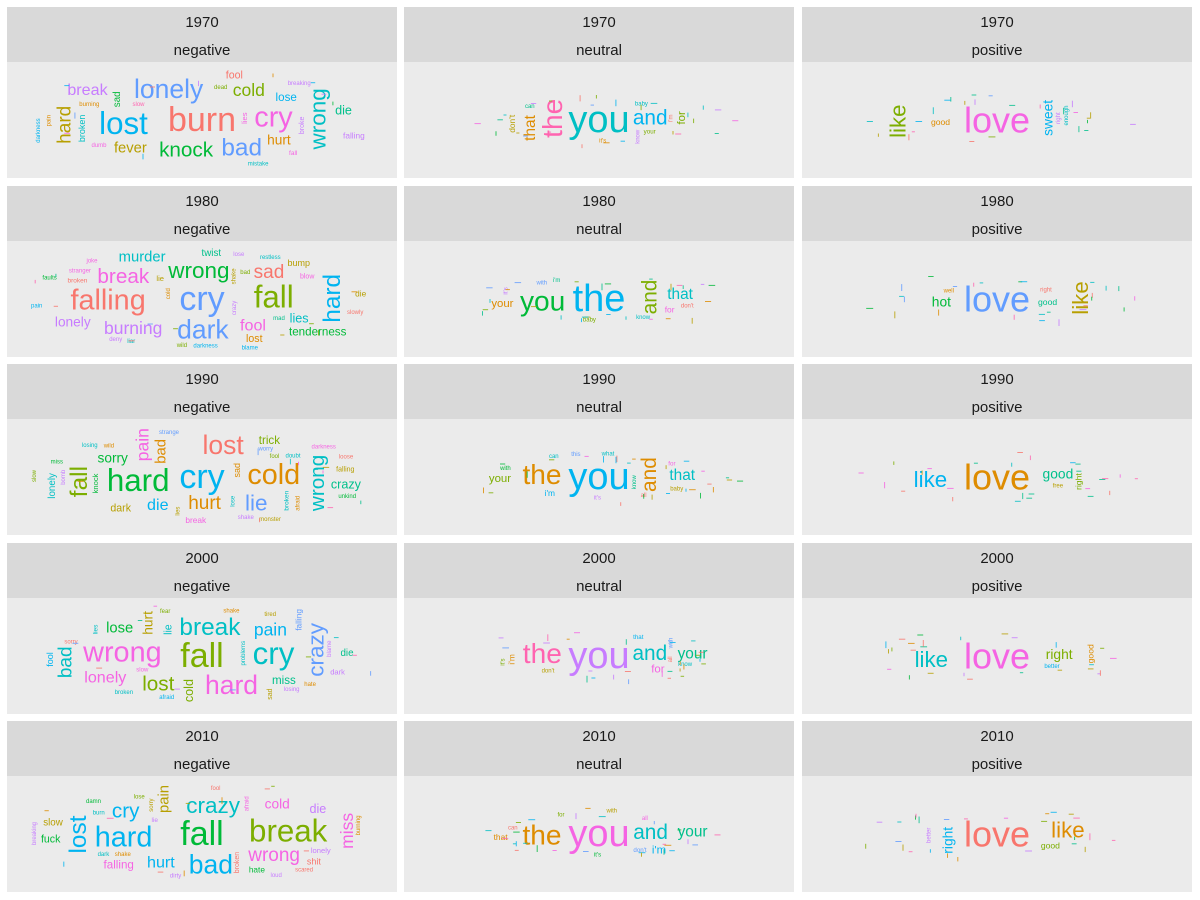 This screenshot has height=900, width=1200. What do you see at coordinates (241, 148) in the screenshot?
I see `word-bad: bad` at bounding box center [241, 148].